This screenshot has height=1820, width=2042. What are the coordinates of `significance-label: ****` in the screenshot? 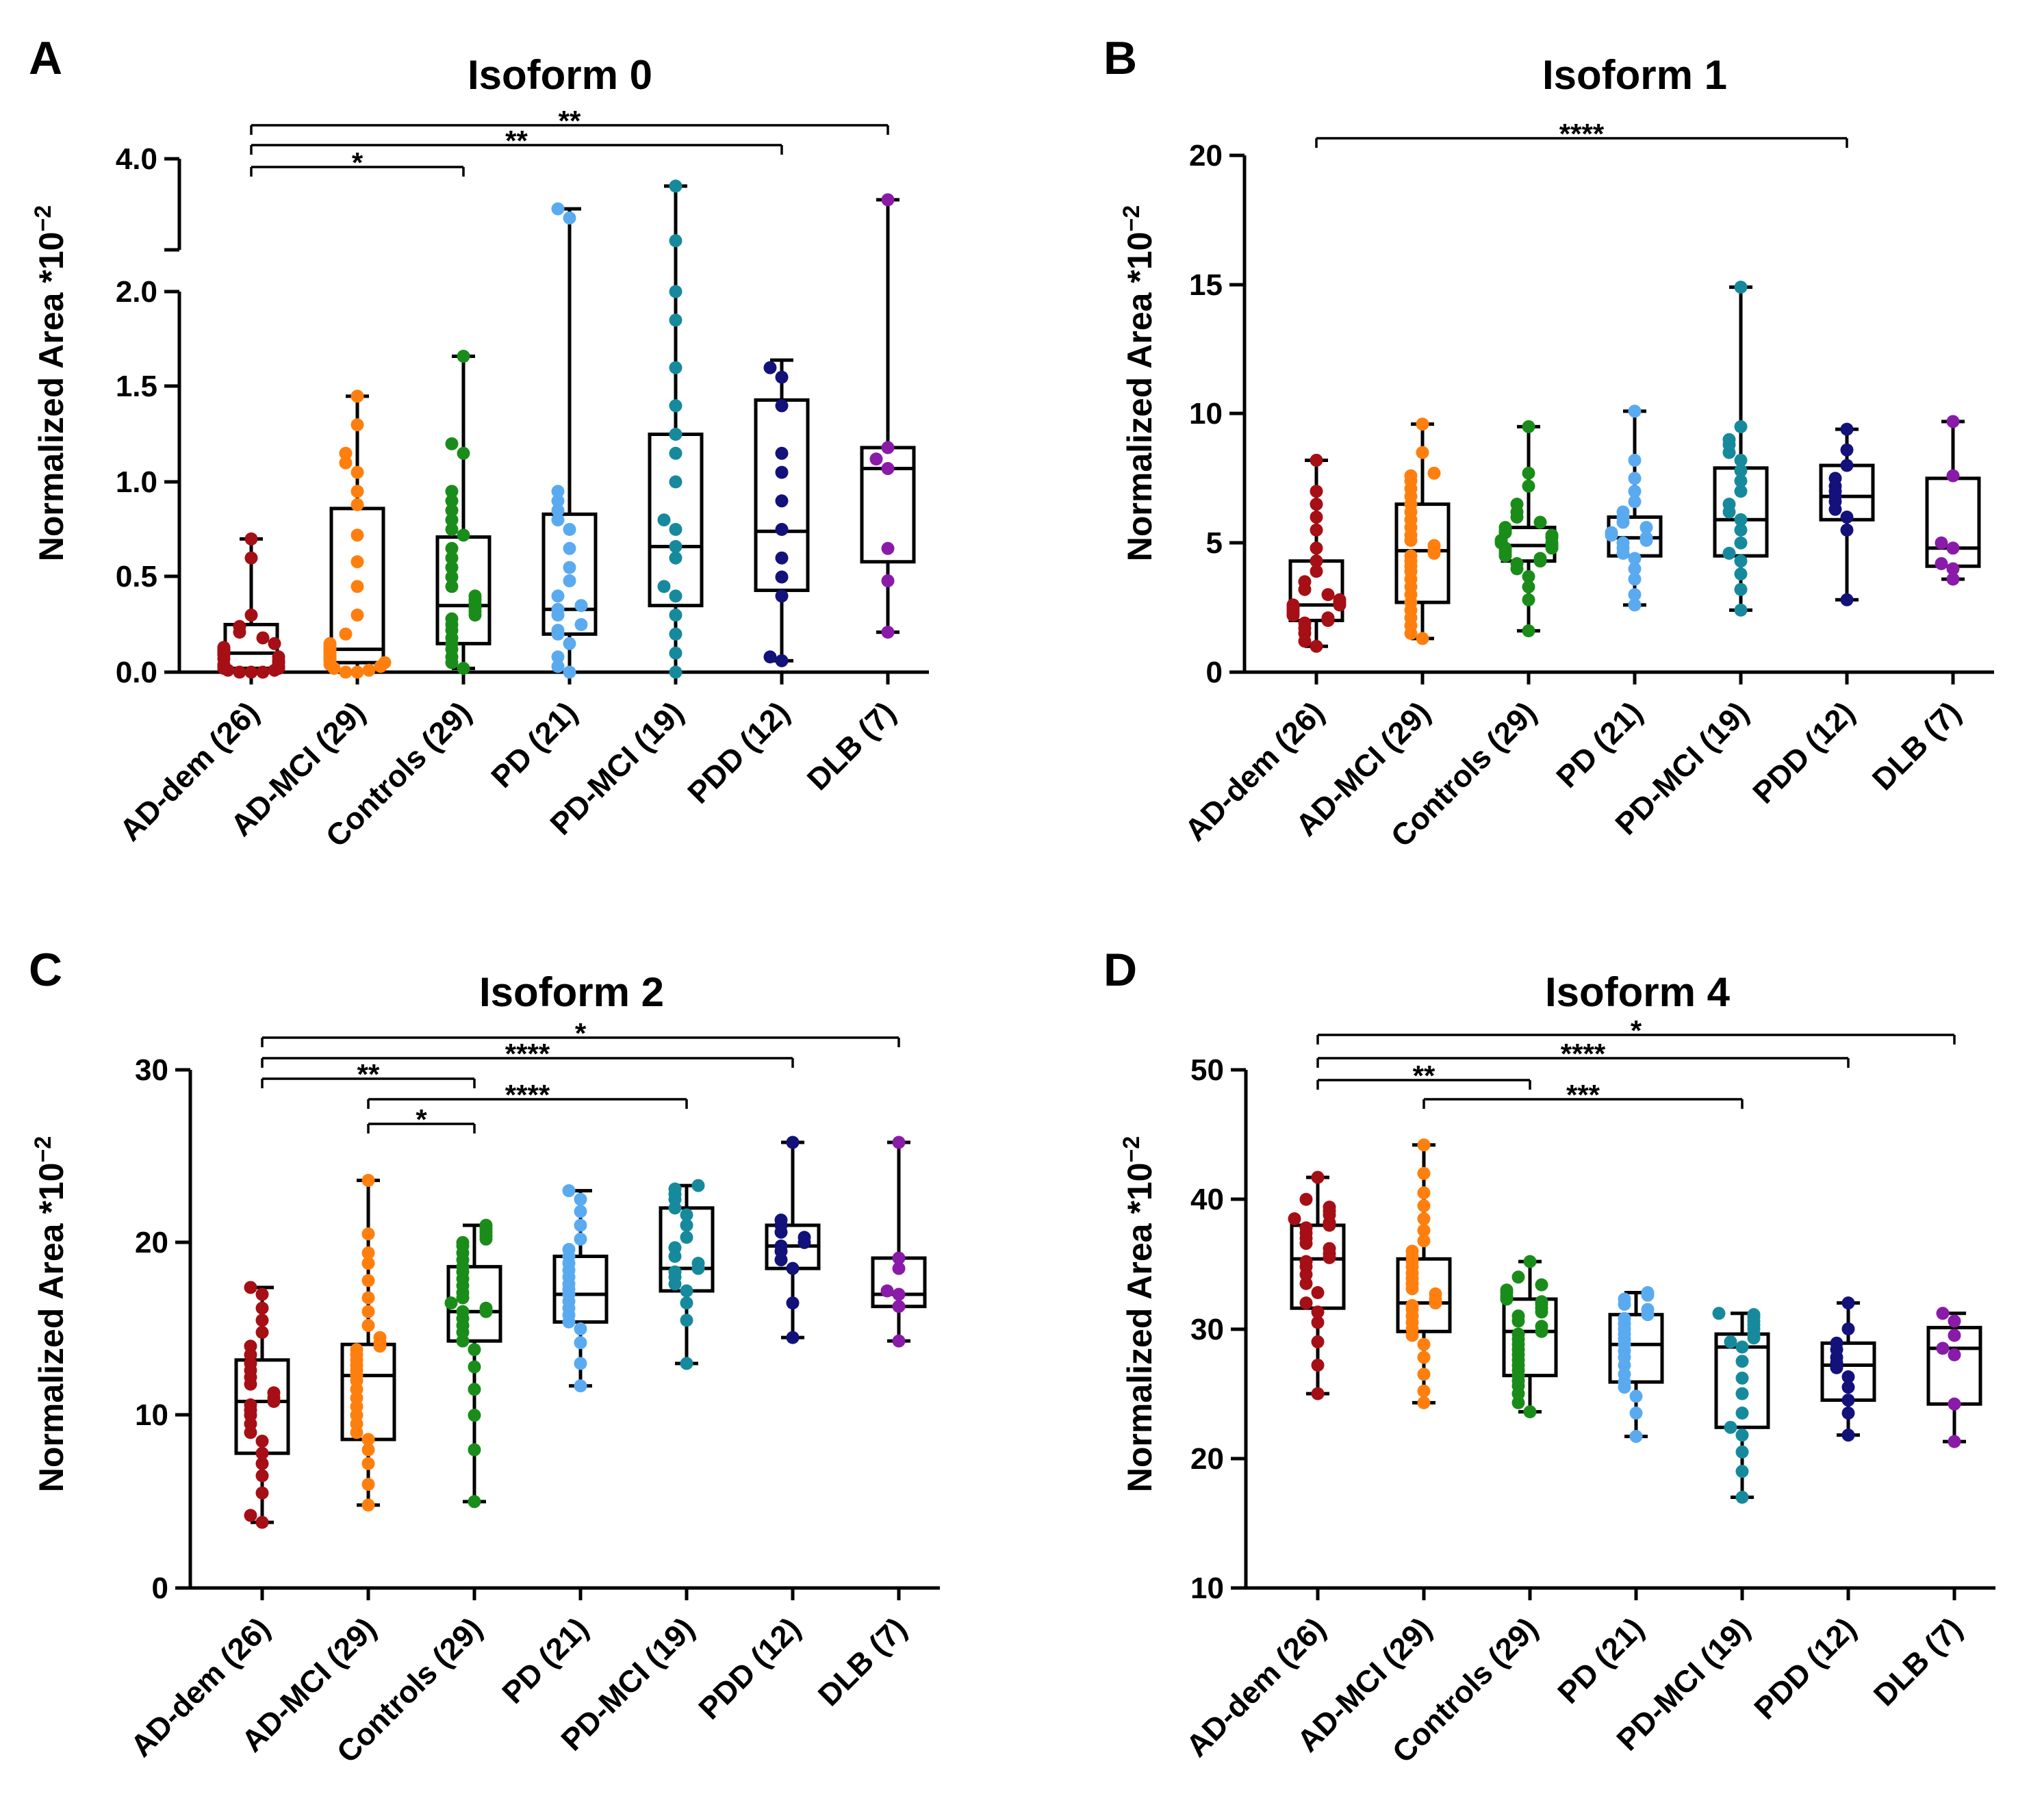 It's located at (1584, 1054).